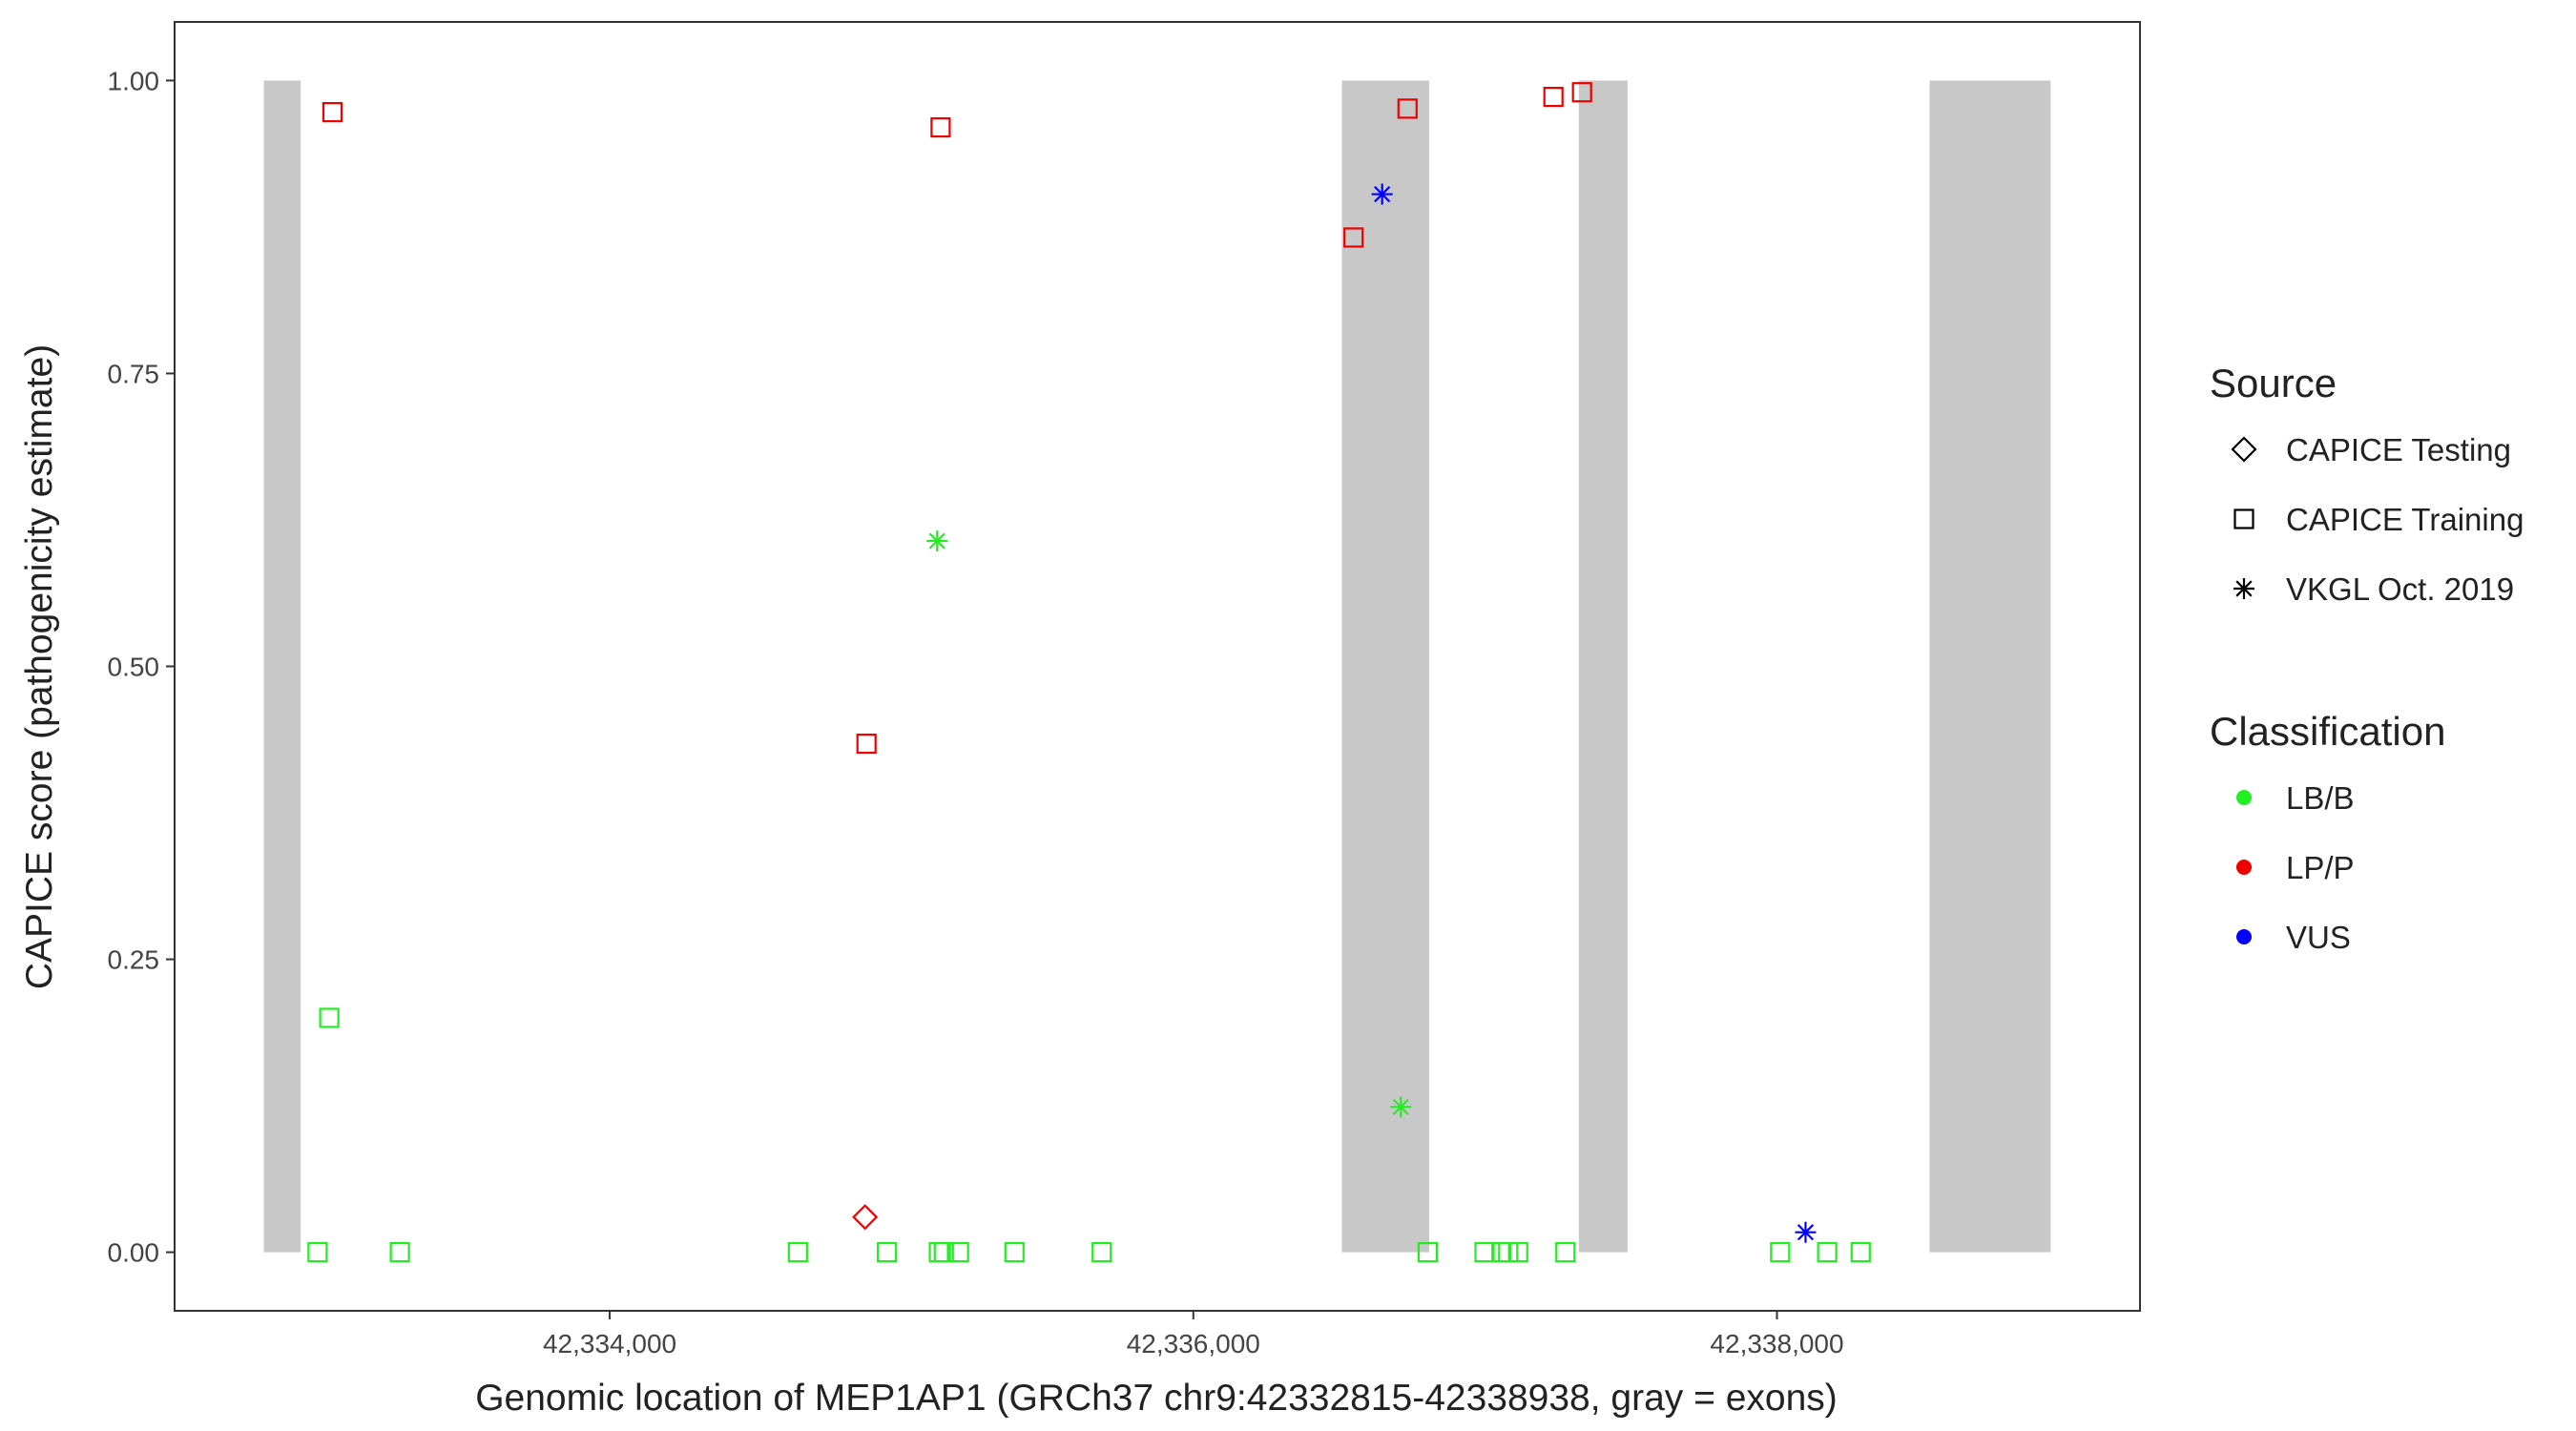  Describe the element at coordinates (2400, 589) in the screenshot. I see `legend-label: VKGL Oct. 2019` at that location.